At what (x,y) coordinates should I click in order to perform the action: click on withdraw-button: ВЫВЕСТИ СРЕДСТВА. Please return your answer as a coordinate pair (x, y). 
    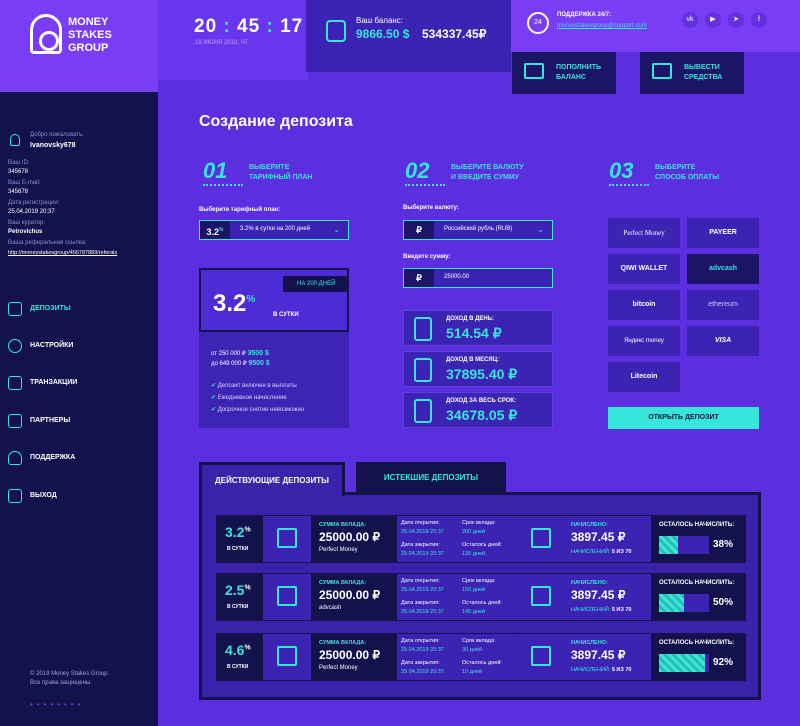
    Looking at the image, I should click on (692, 73).